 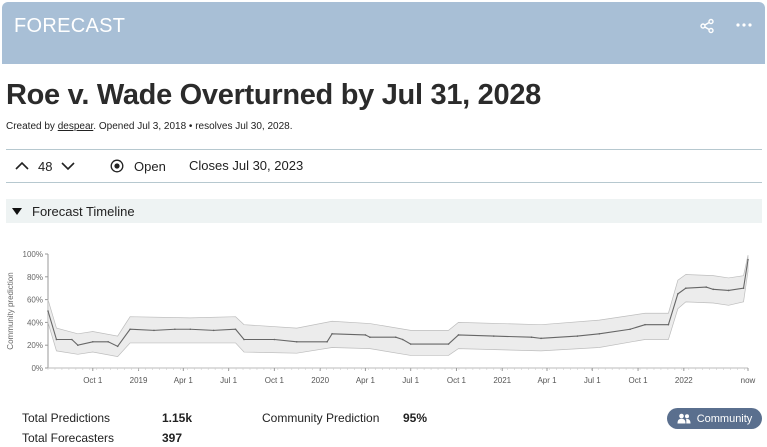 I want to click on community-button: Community, so click(x=714, y=418).